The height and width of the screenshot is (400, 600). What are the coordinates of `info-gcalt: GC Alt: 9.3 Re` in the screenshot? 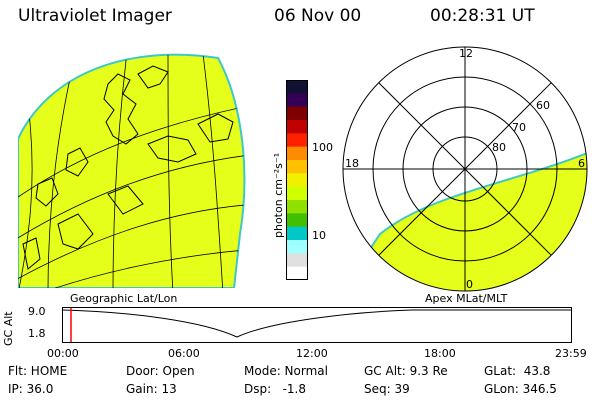 It's located at (406, 371).